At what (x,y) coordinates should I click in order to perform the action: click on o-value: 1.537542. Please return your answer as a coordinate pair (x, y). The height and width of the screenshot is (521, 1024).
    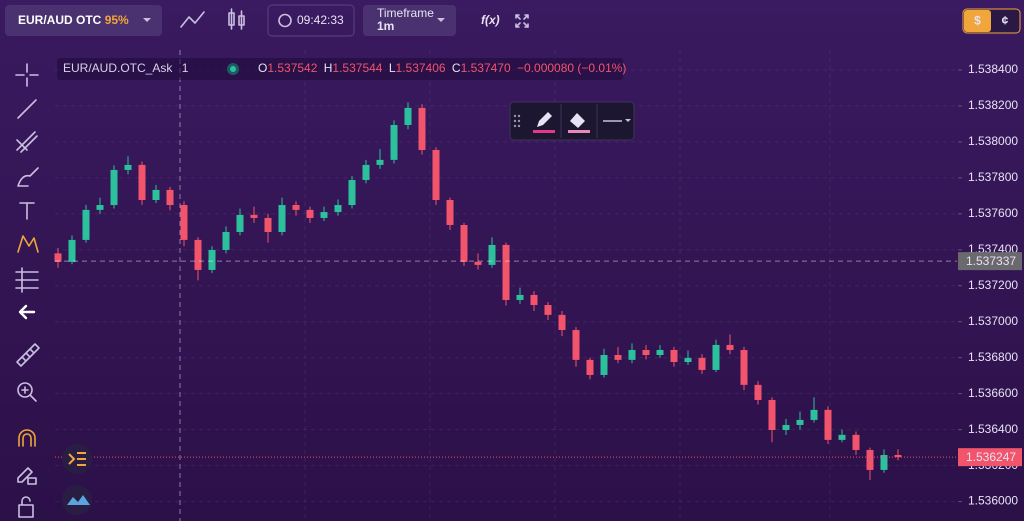
    Looking at the image, I should click on (292, 68).